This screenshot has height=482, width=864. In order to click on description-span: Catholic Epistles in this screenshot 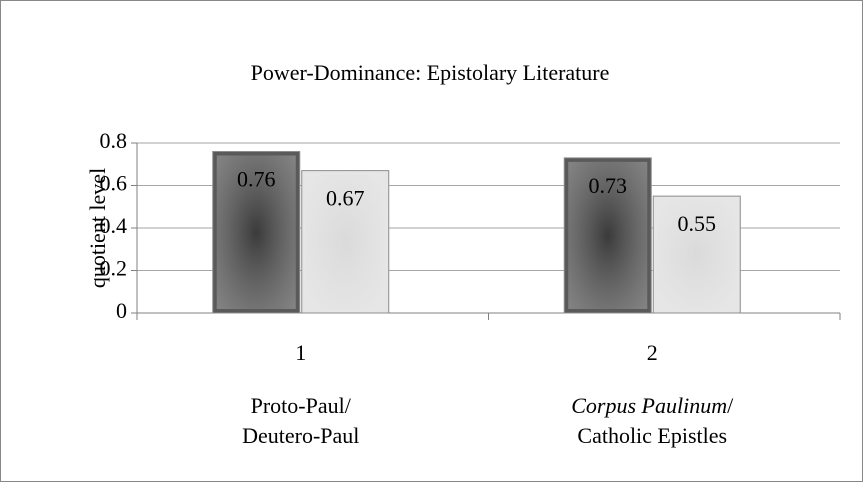, I will do `click(652, 435)`.